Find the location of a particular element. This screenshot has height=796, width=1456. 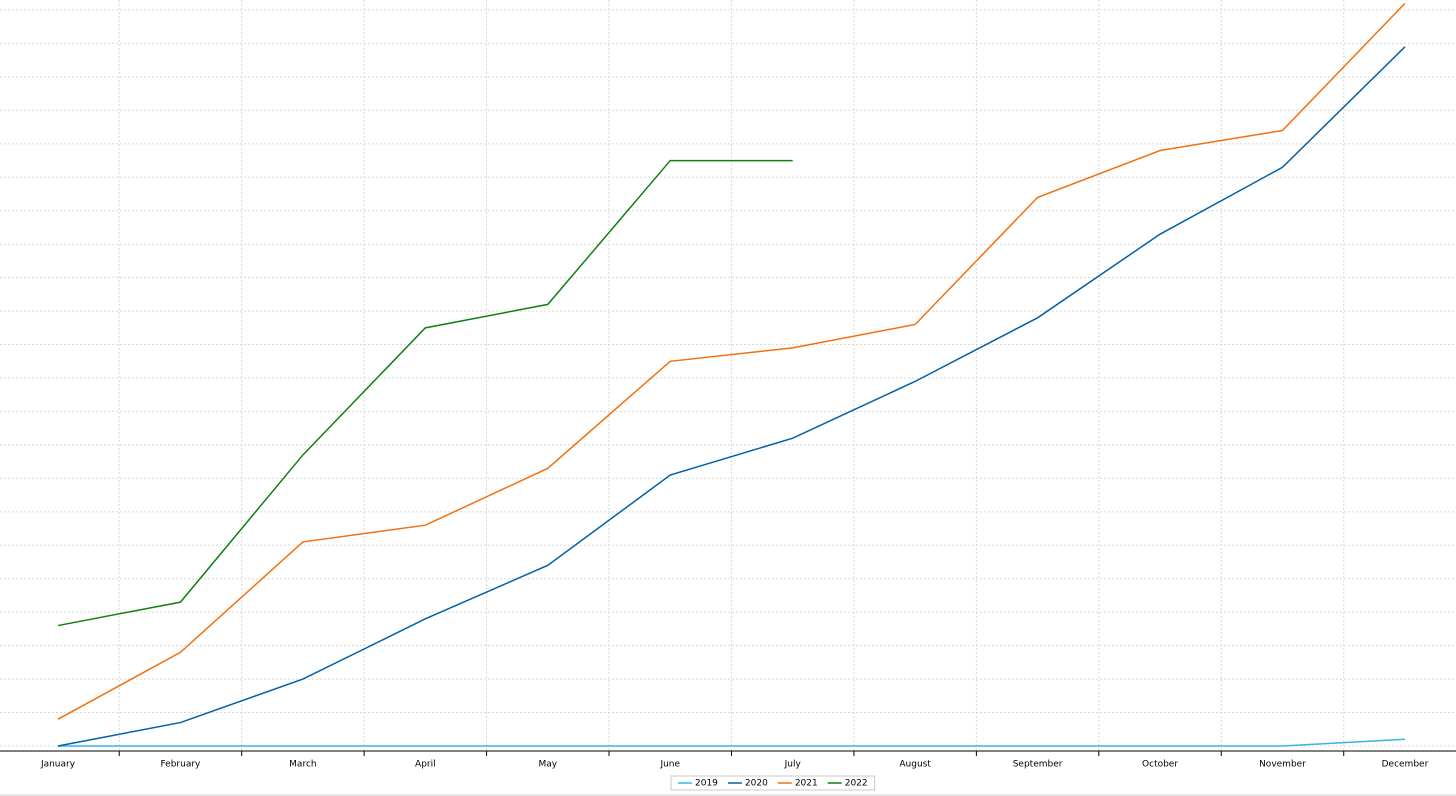

x-tick-label: November is located at coordinates (1282, 765).